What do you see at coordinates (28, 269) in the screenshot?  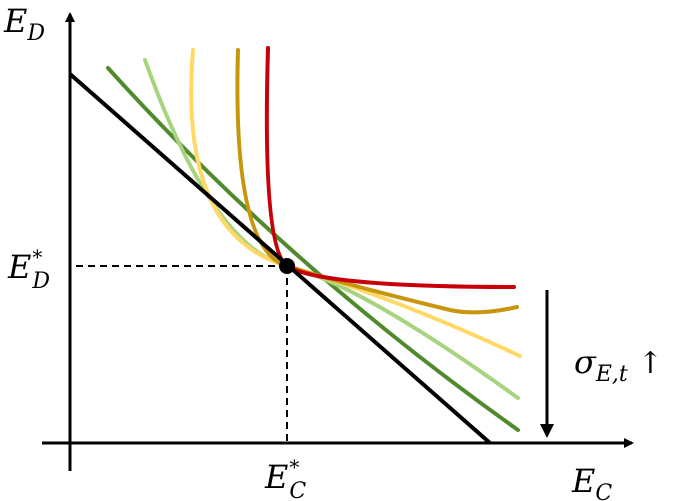 I see `equilibrium-y-label: E* D` at bounding box center [28, 269].